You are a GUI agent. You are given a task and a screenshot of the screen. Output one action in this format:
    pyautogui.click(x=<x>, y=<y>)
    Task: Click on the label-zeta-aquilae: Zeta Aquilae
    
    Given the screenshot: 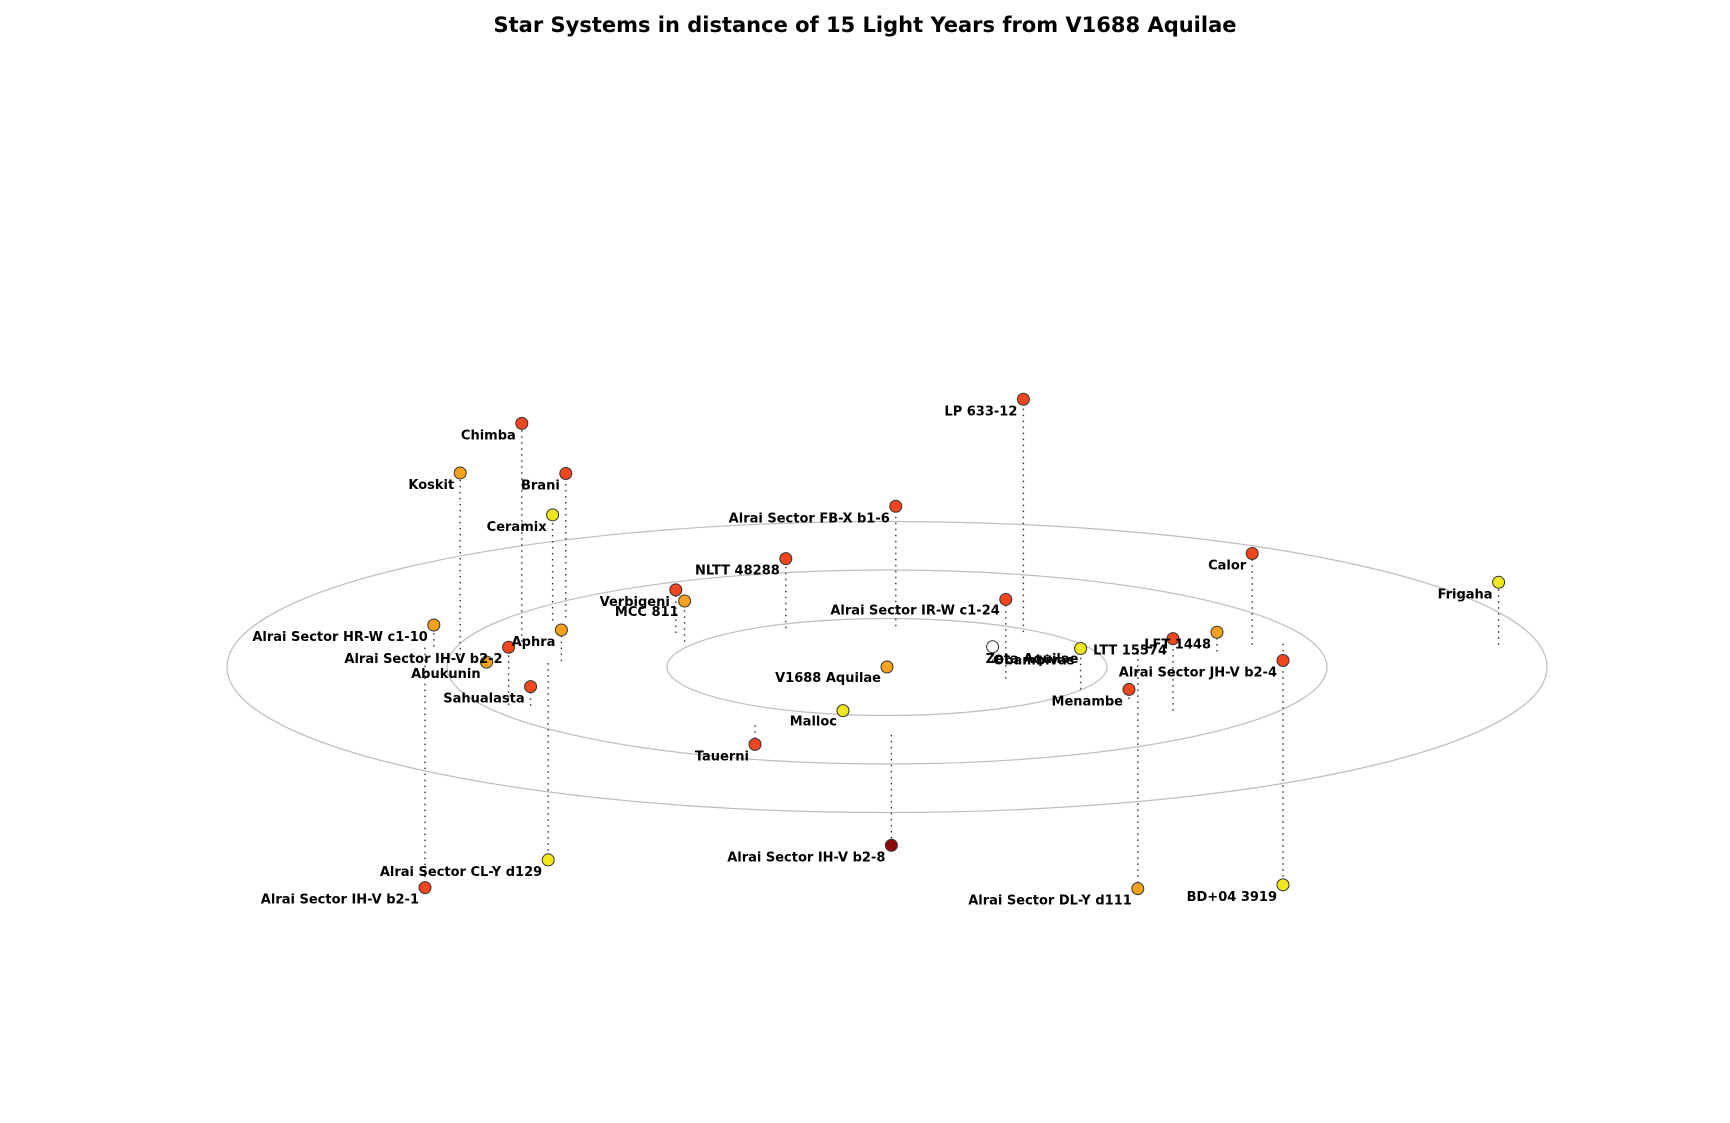 What is the action you would take?
    pyautogui.click(x=1032, y=659)
    